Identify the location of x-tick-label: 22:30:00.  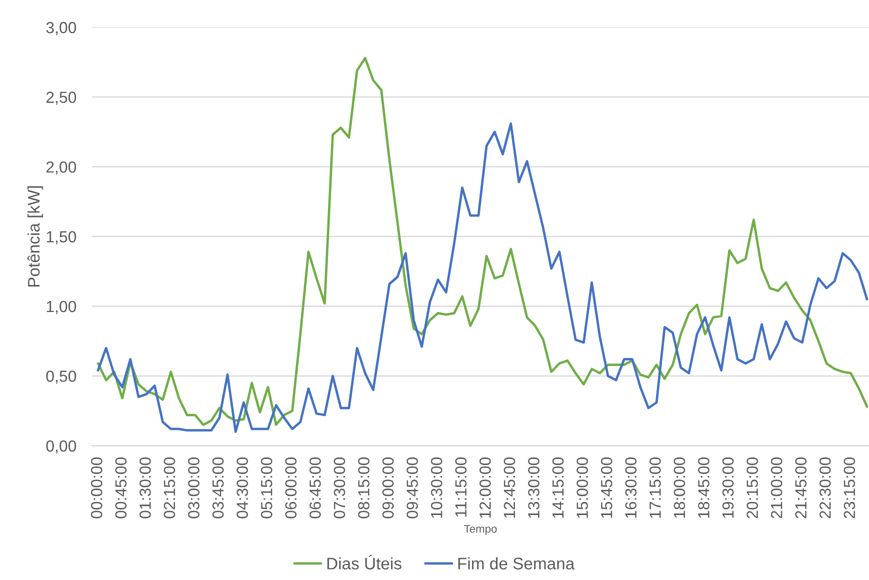
(825, 487).